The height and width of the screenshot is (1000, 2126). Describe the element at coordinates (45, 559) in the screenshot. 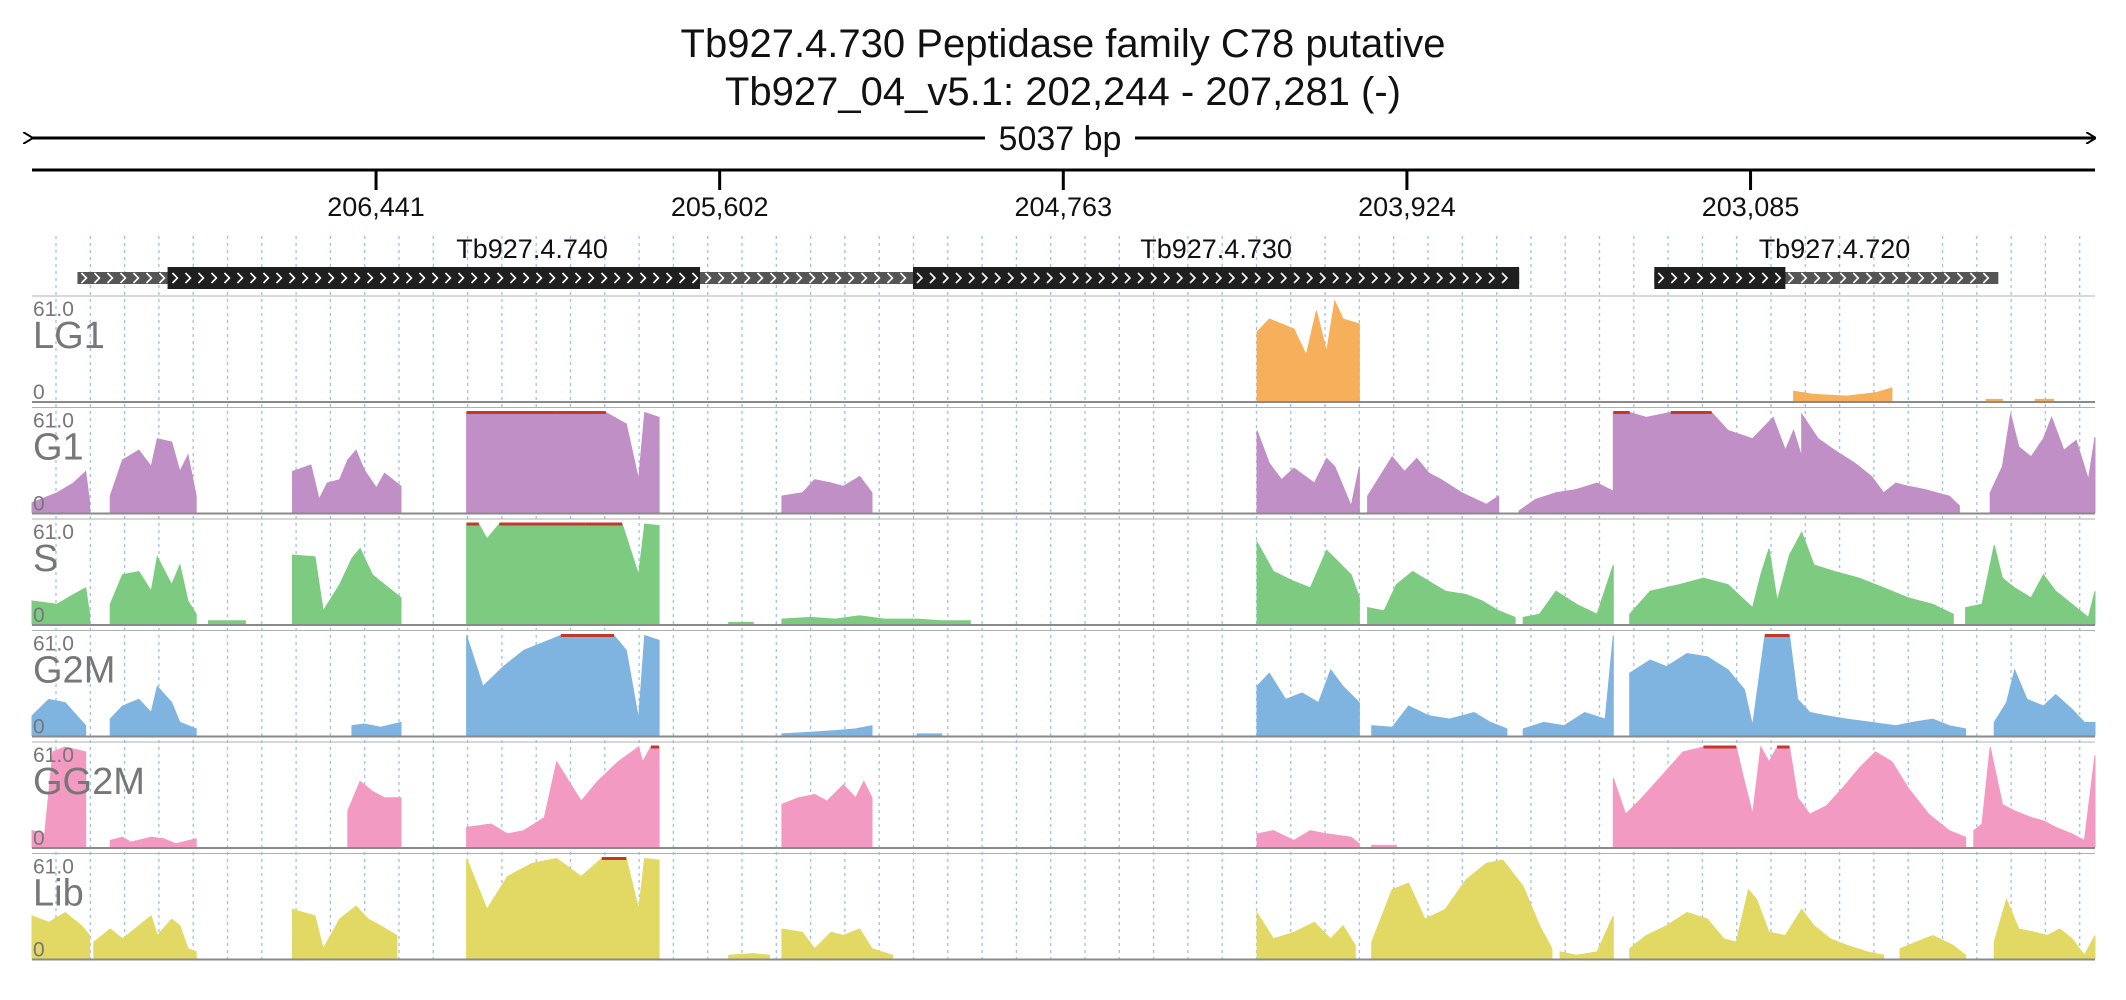

I see `track-name: S` at that location.